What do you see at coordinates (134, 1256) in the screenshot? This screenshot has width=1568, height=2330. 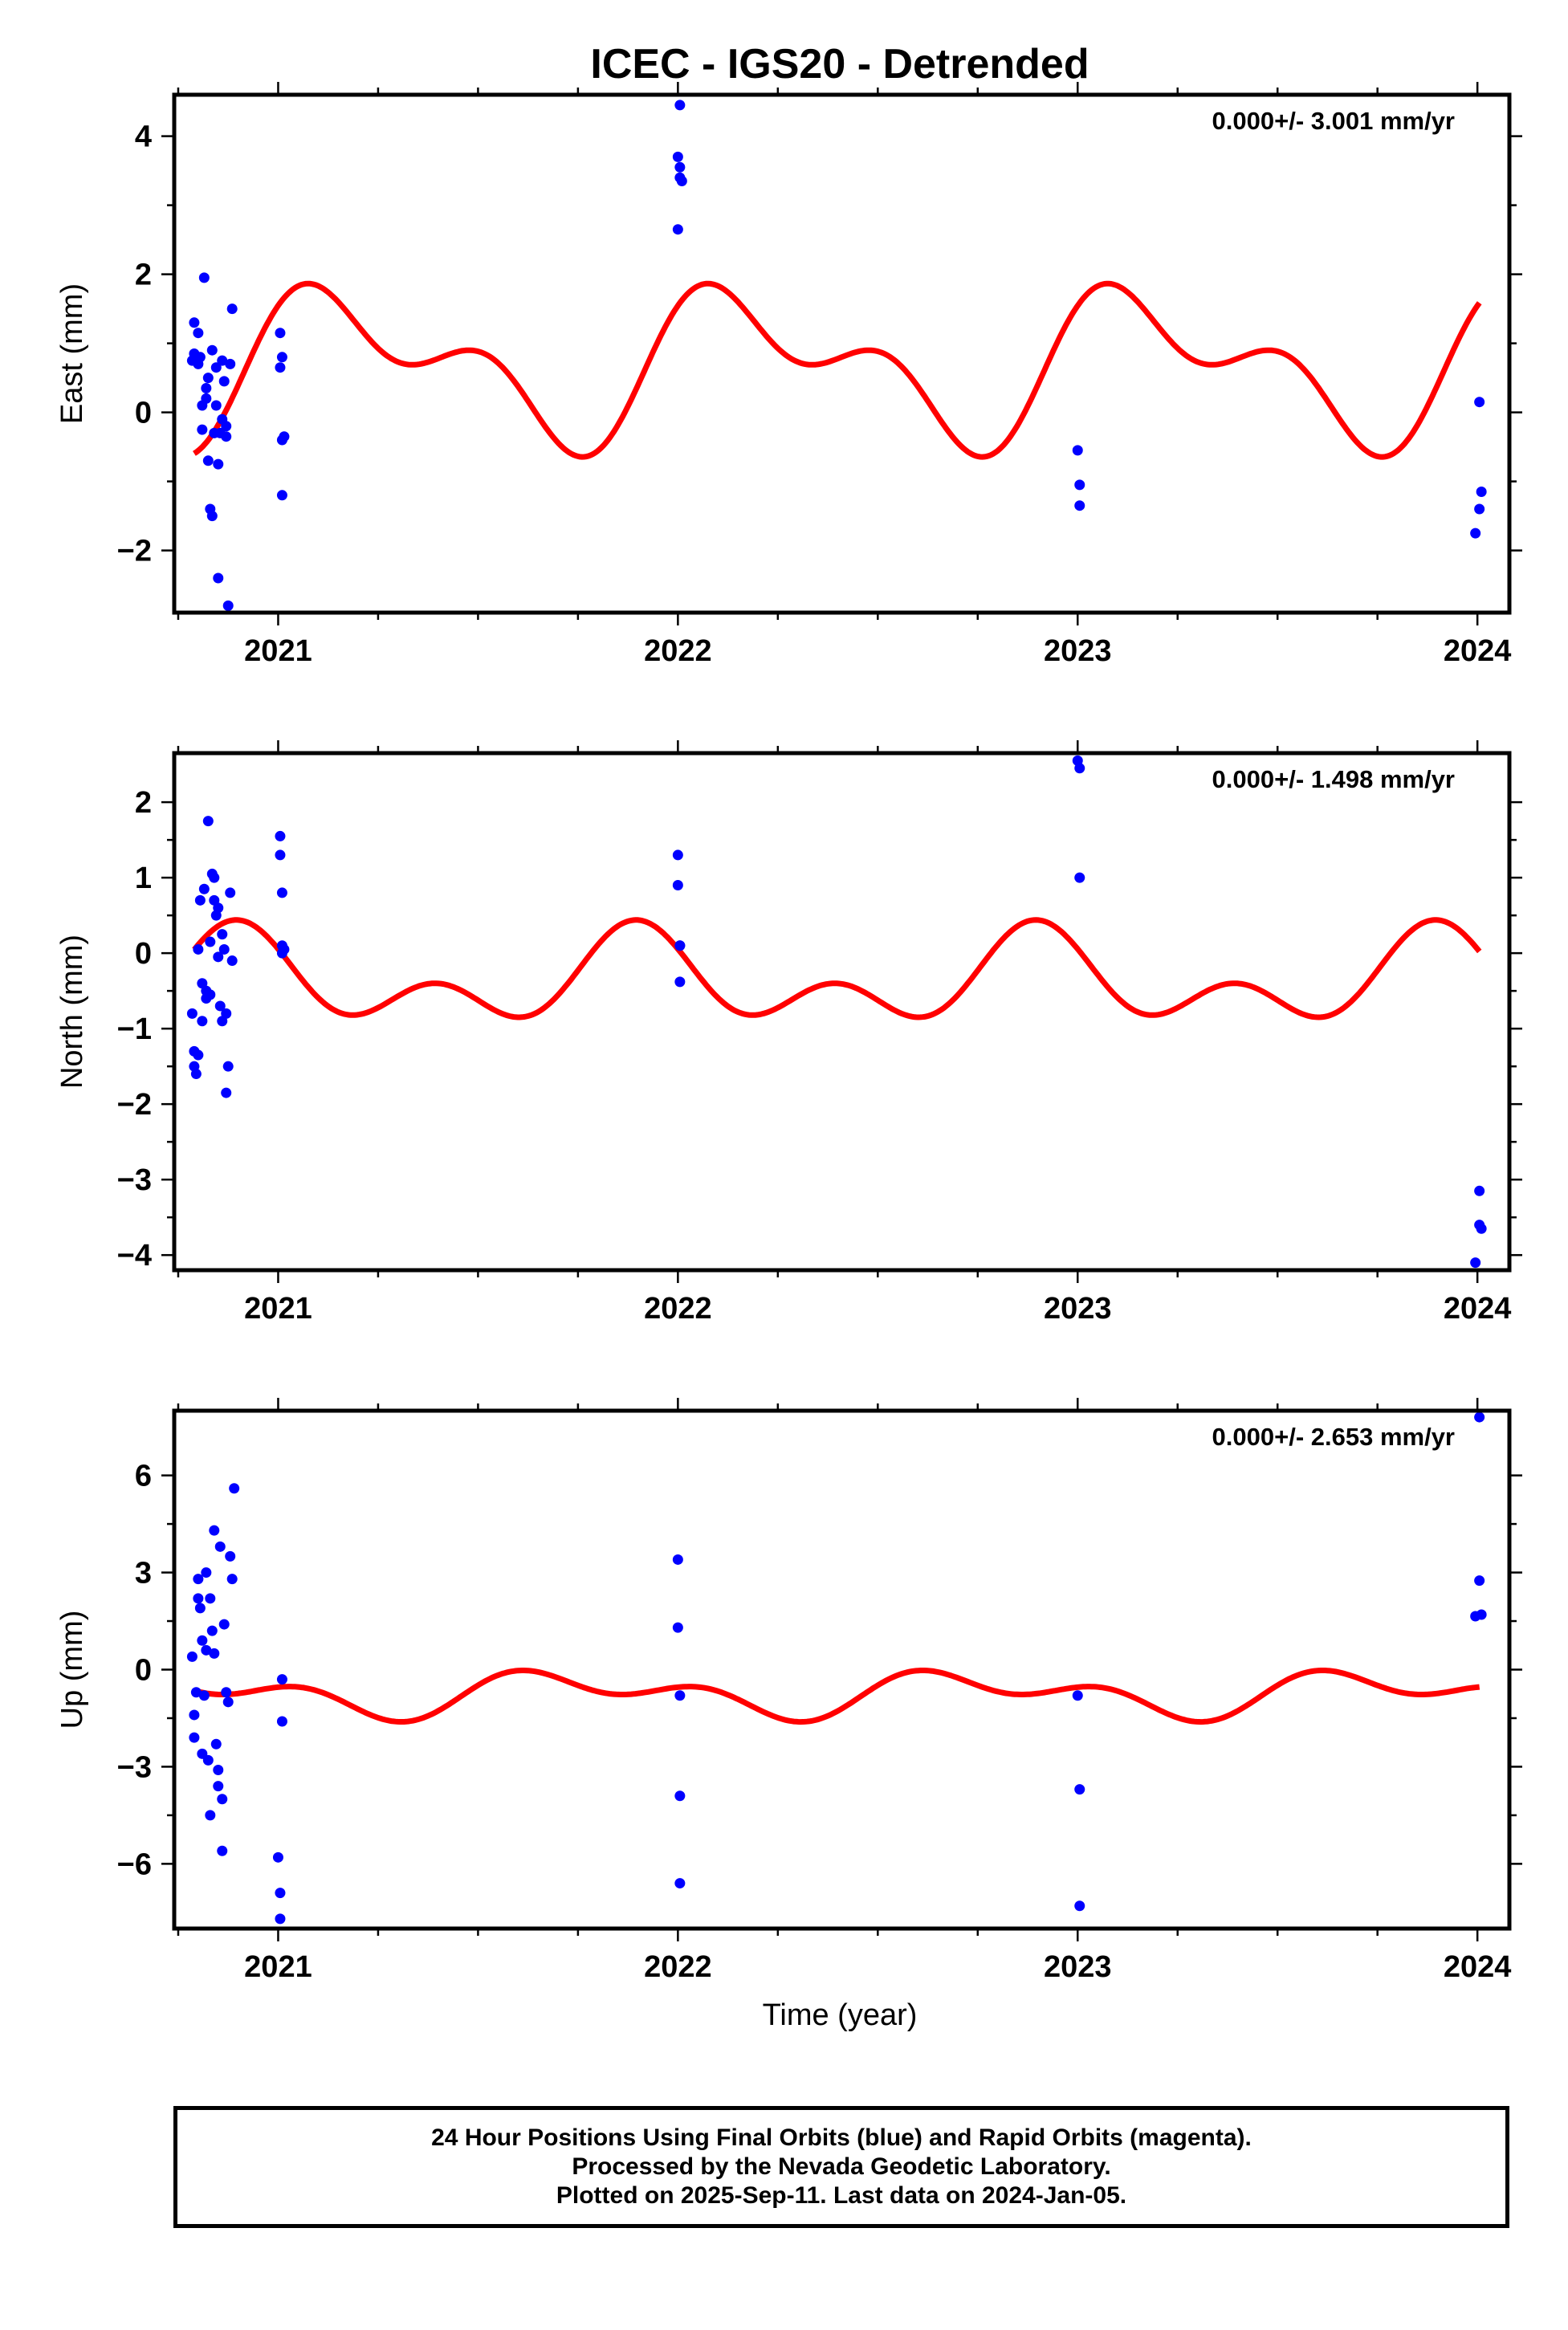 I see `y-tick-label: −4` at bounding box center [134, 1256].